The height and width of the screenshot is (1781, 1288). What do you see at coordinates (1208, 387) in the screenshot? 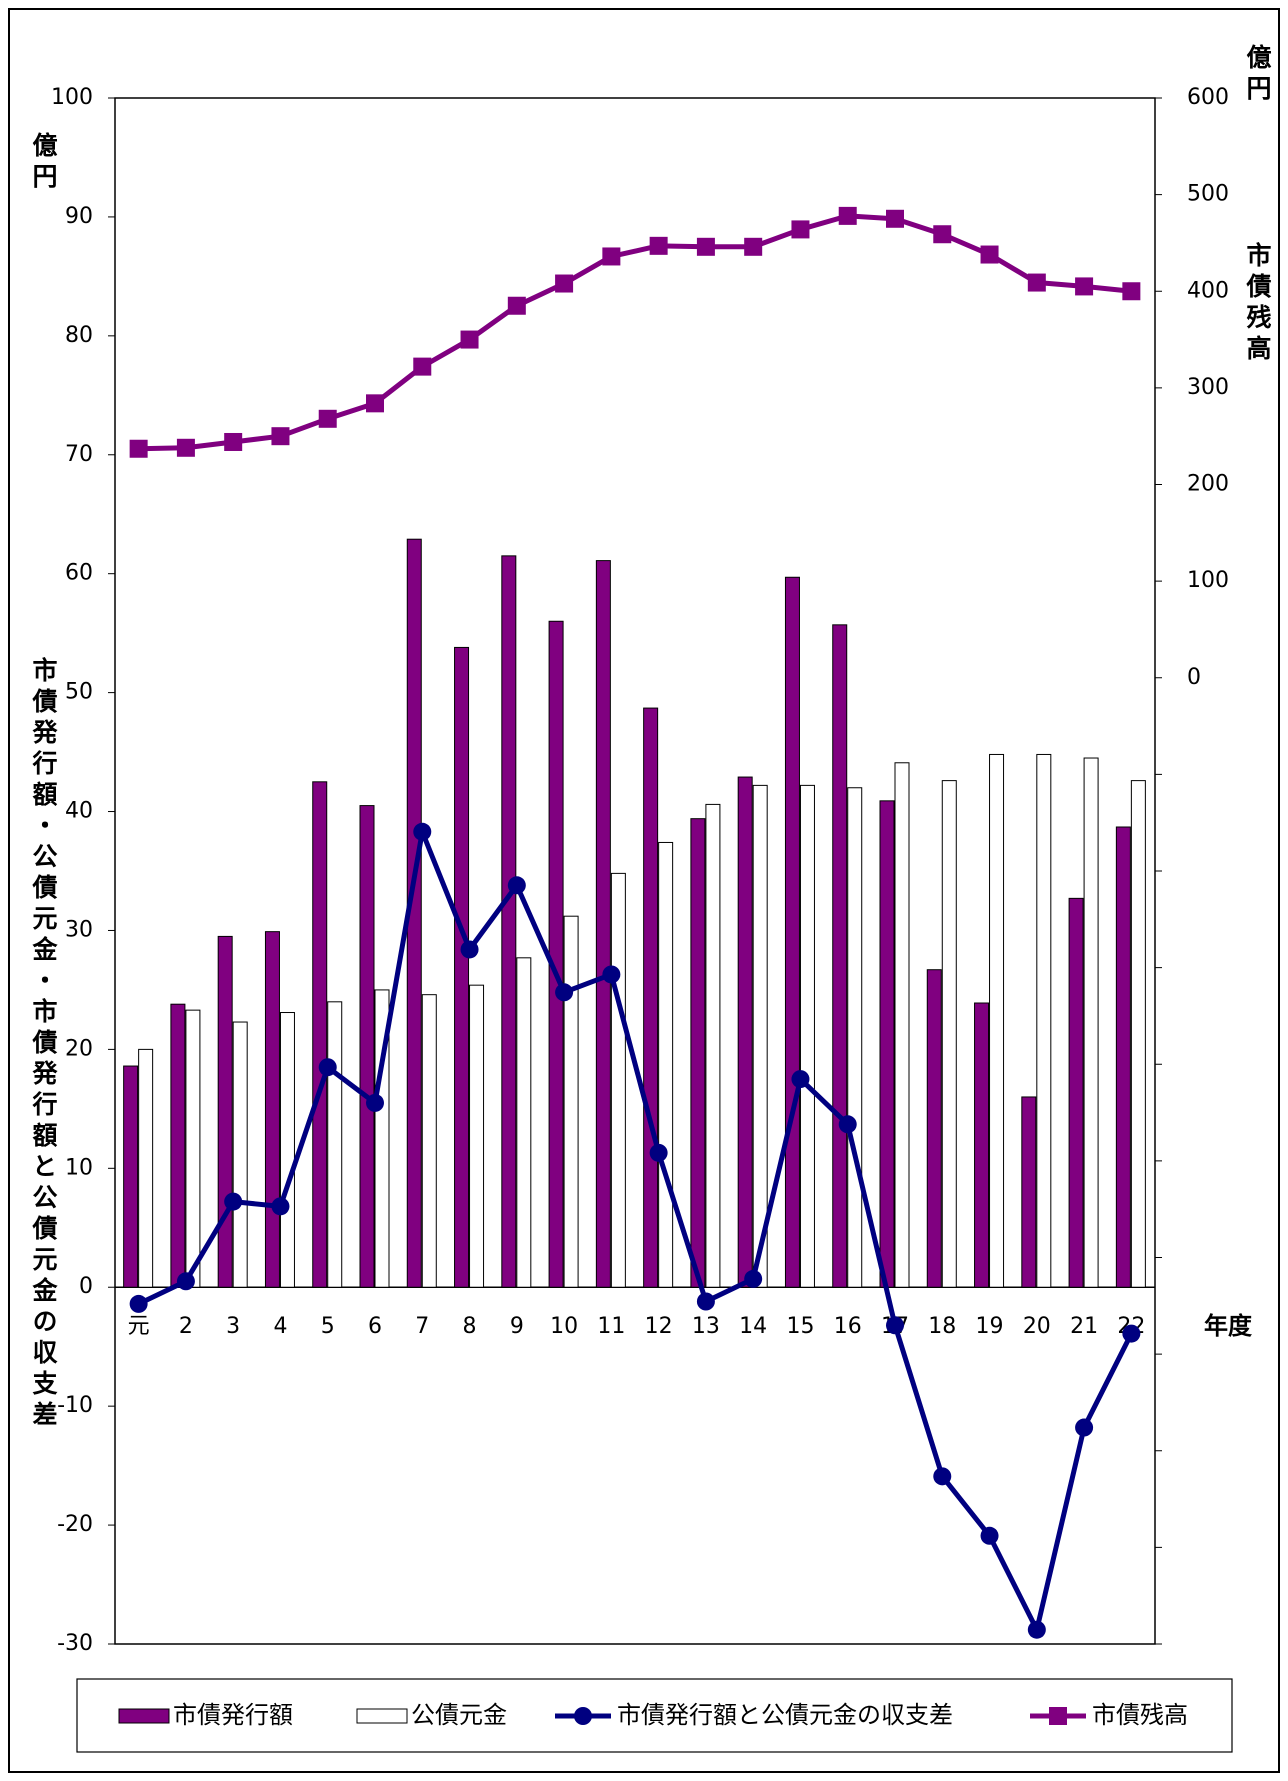
I see `y2-tick-label: 300` at bounding box center [1208, 387].